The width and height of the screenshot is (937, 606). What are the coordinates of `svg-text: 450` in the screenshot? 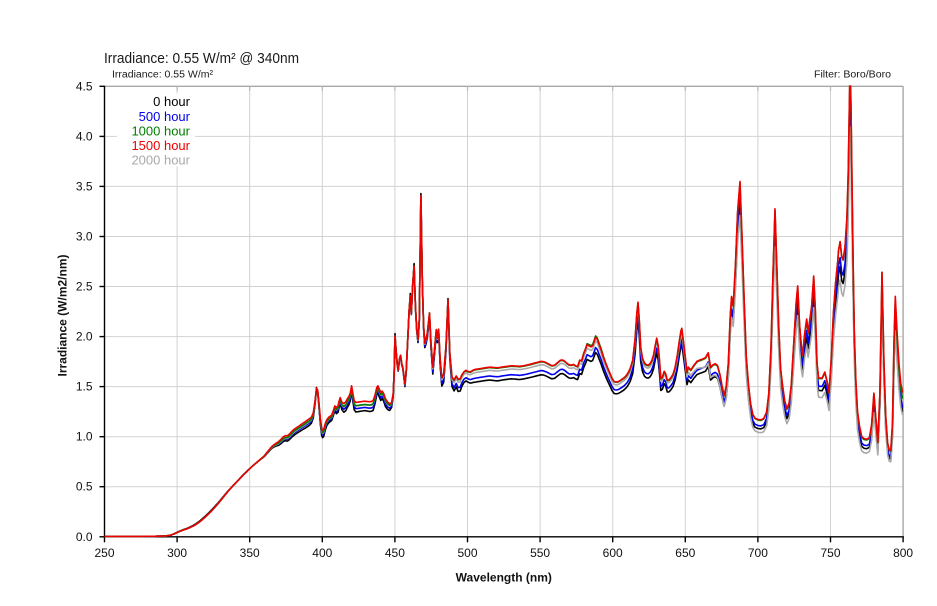 It's located at (395, 553).